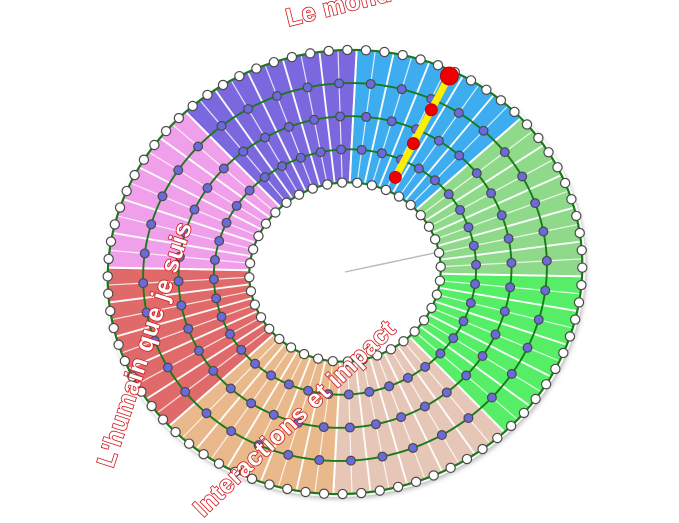 The image size is (679, 523). Describe the element at coordinates (395, 177) in the screenshot. I see `highlight-node` at that location.